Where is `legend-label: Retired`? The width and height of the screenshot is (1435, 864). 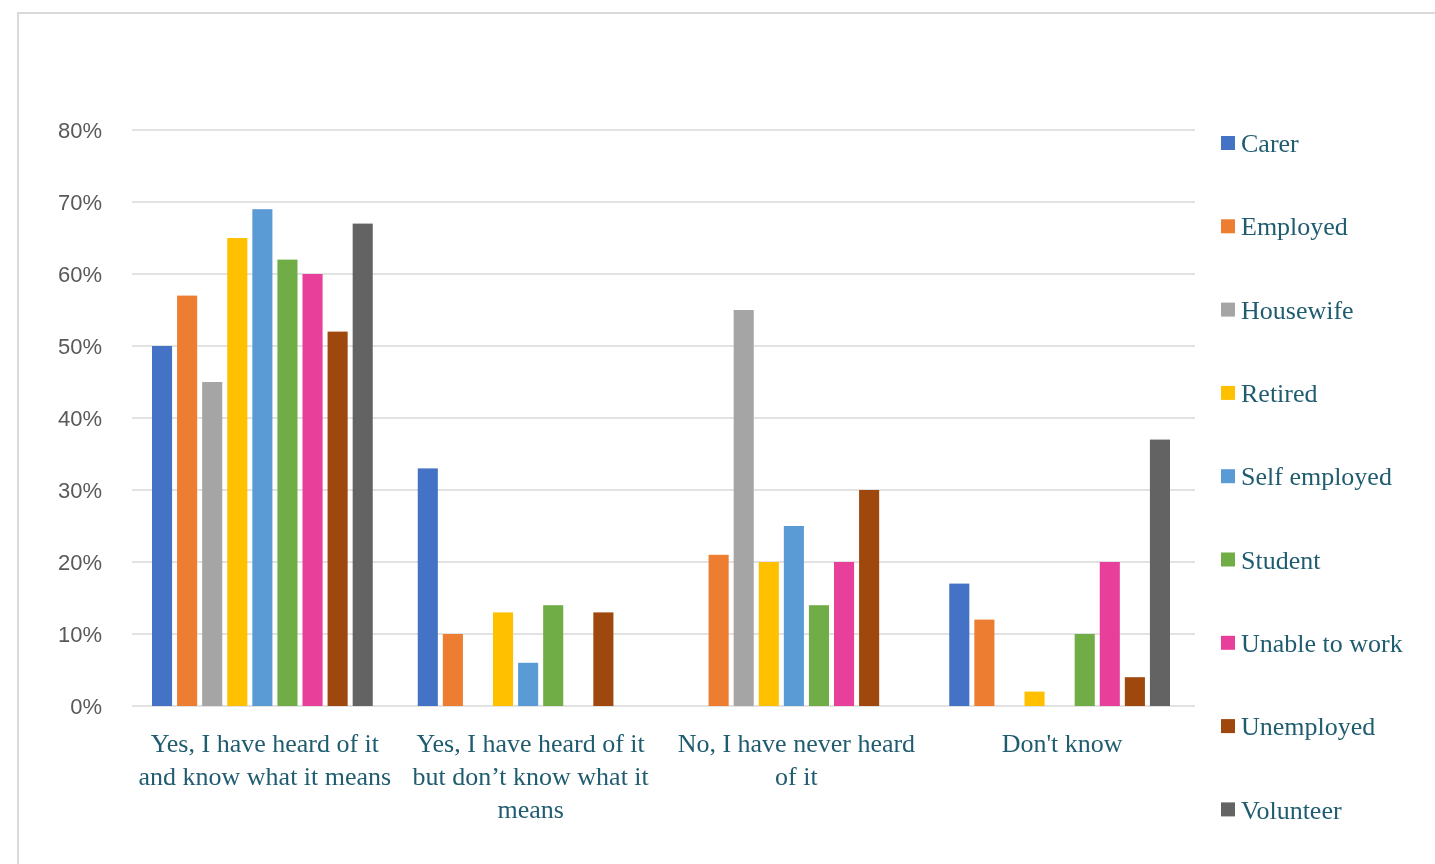
legend-label: Retired is located at coordinates (1279, 393).